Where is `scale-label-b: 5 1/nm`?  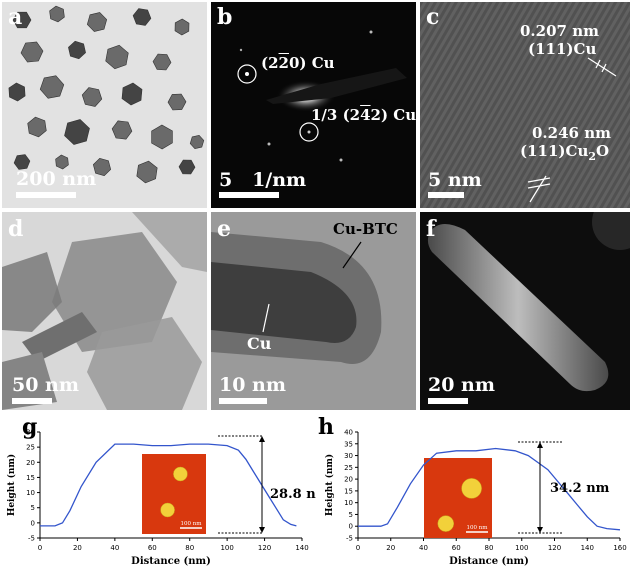
scale-label-b: 5 1/nm is located at coordinates (263, 180).